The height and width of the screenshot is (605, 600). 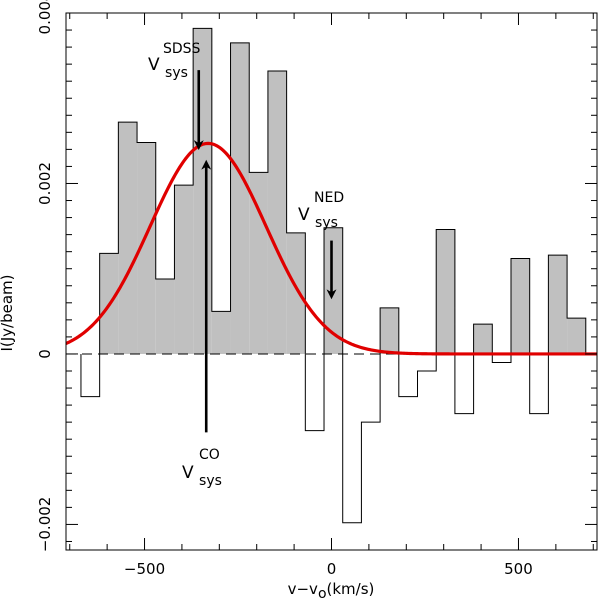 I want to click on annotation-vsys-ned: V sys NED, so click(x=321, y=211).